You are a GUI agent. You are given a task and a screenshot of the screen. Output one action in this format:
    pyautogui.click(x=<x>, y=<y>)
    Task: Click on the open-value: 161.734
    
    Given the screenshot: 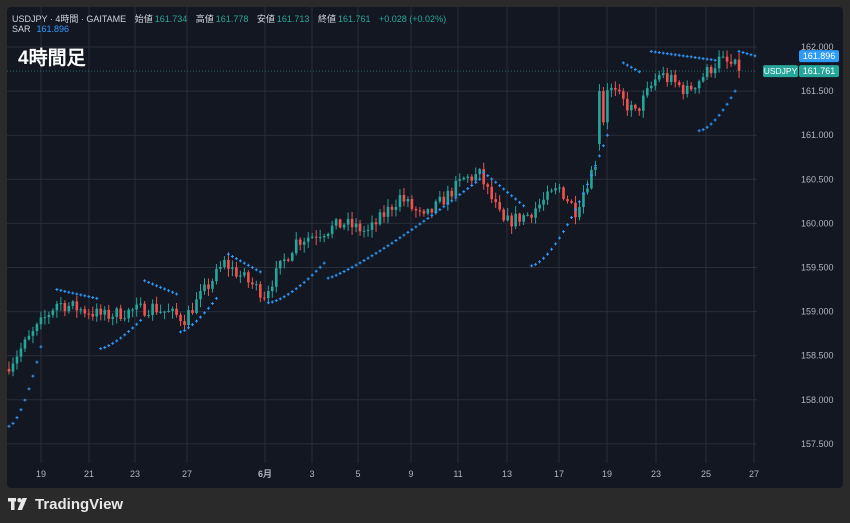 What is the action you would take?
    pyautogui.click(x=171, y=19)
    